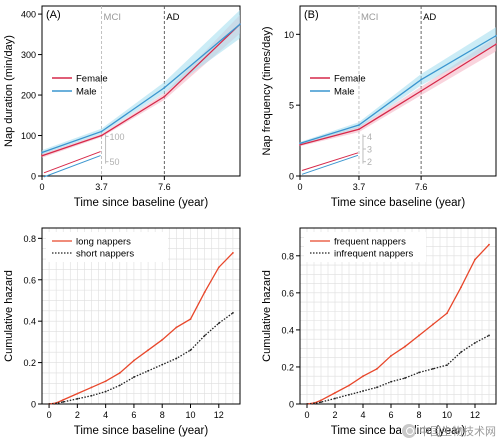 Image resolution: width=500 pixels, height=440 pixels. I want to click on y-axis-label: Nap duration (min/day), so click(9, 91).